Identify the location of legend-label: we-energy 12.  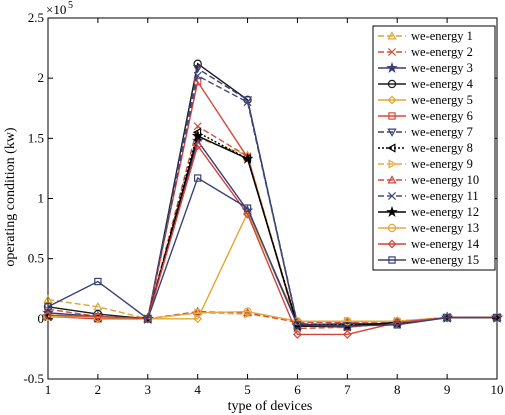
(445, 212).